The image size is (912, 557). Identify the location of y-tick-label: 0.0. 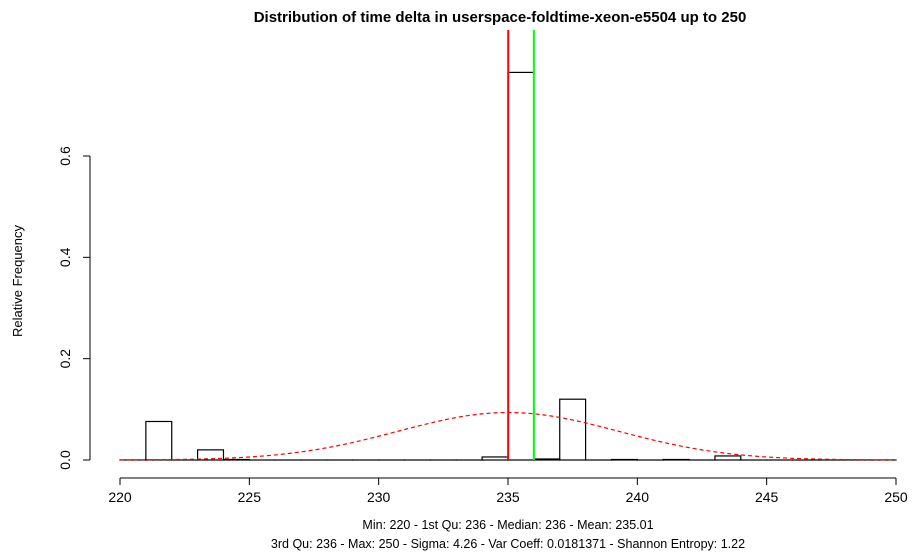
(65, 460).